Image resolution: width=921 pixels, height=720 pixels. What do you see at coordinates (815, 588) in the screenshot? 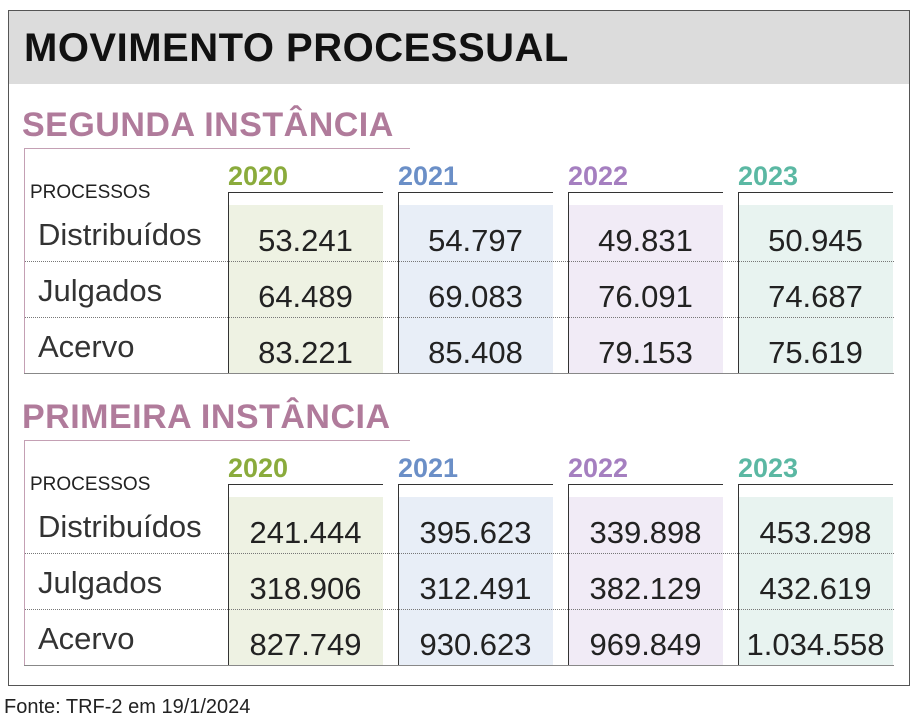
I see `cell-value: 432.619` at bounding box center [815, 588].